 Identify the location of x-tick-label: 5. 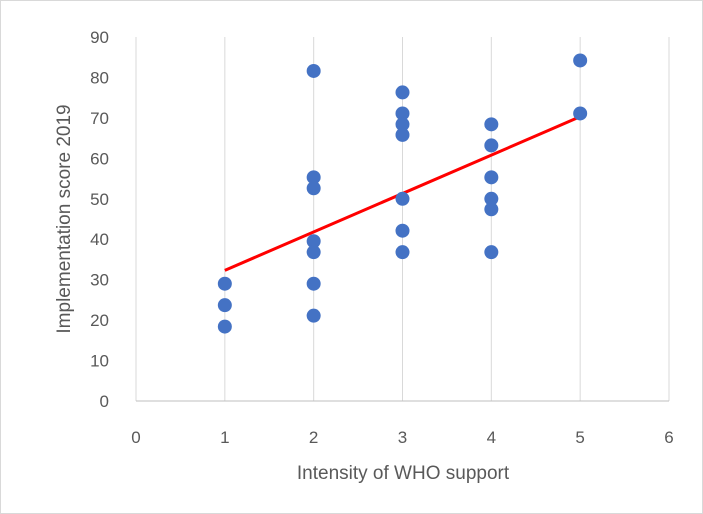
(579, 437).